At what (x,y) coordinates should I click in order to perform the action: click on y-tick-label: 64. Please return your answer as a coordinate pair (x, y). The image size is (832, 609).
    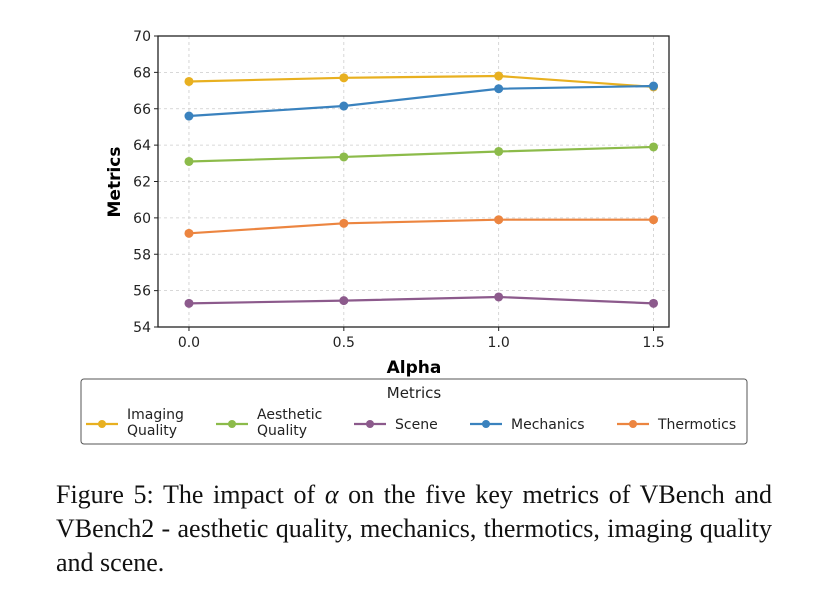
    Looking at the image, I should click on (142, 146).